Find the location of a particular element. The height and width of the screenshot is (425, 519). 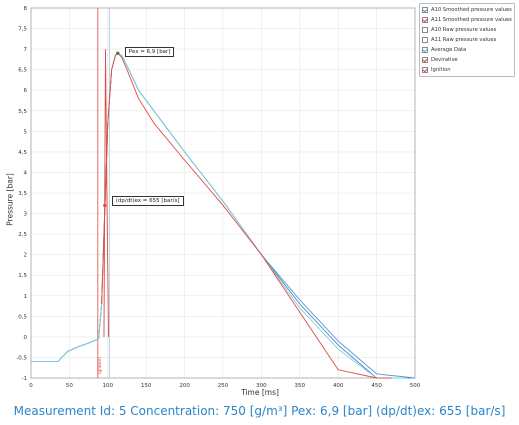

x-tick-label: 100 is located at coordinates (108, 386).